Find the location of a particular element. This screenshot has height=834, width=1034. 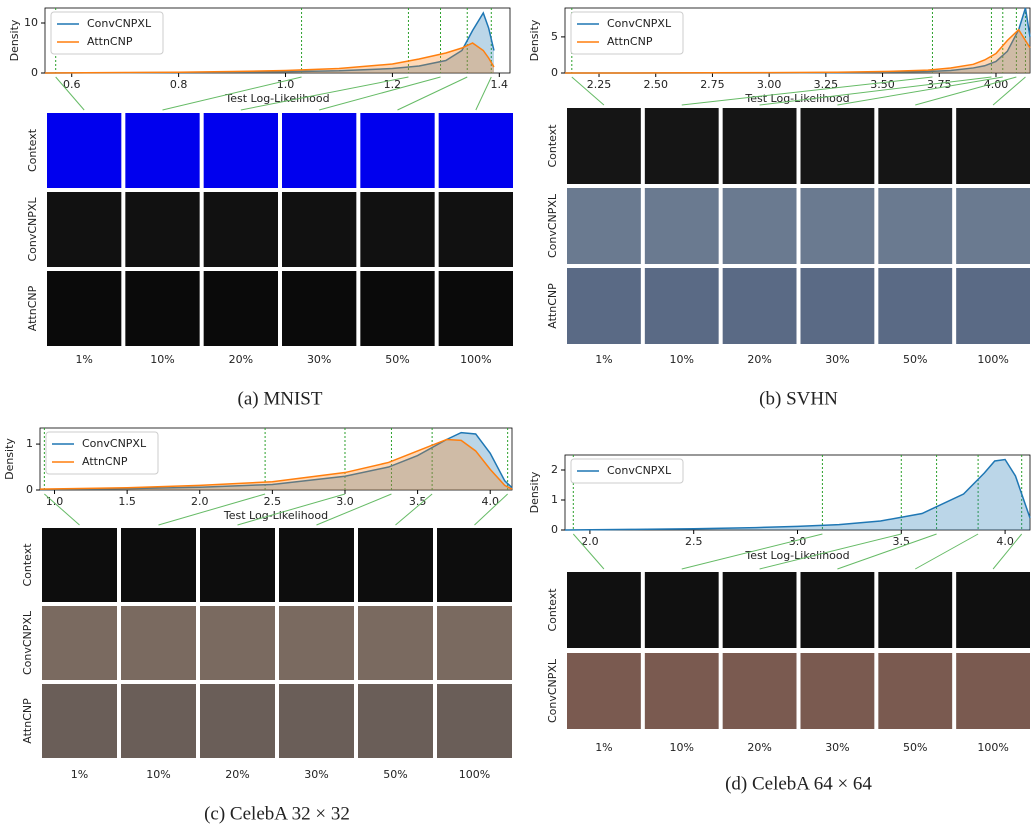

x-tick-label: 1.0 is located at coordinates (286, 84).